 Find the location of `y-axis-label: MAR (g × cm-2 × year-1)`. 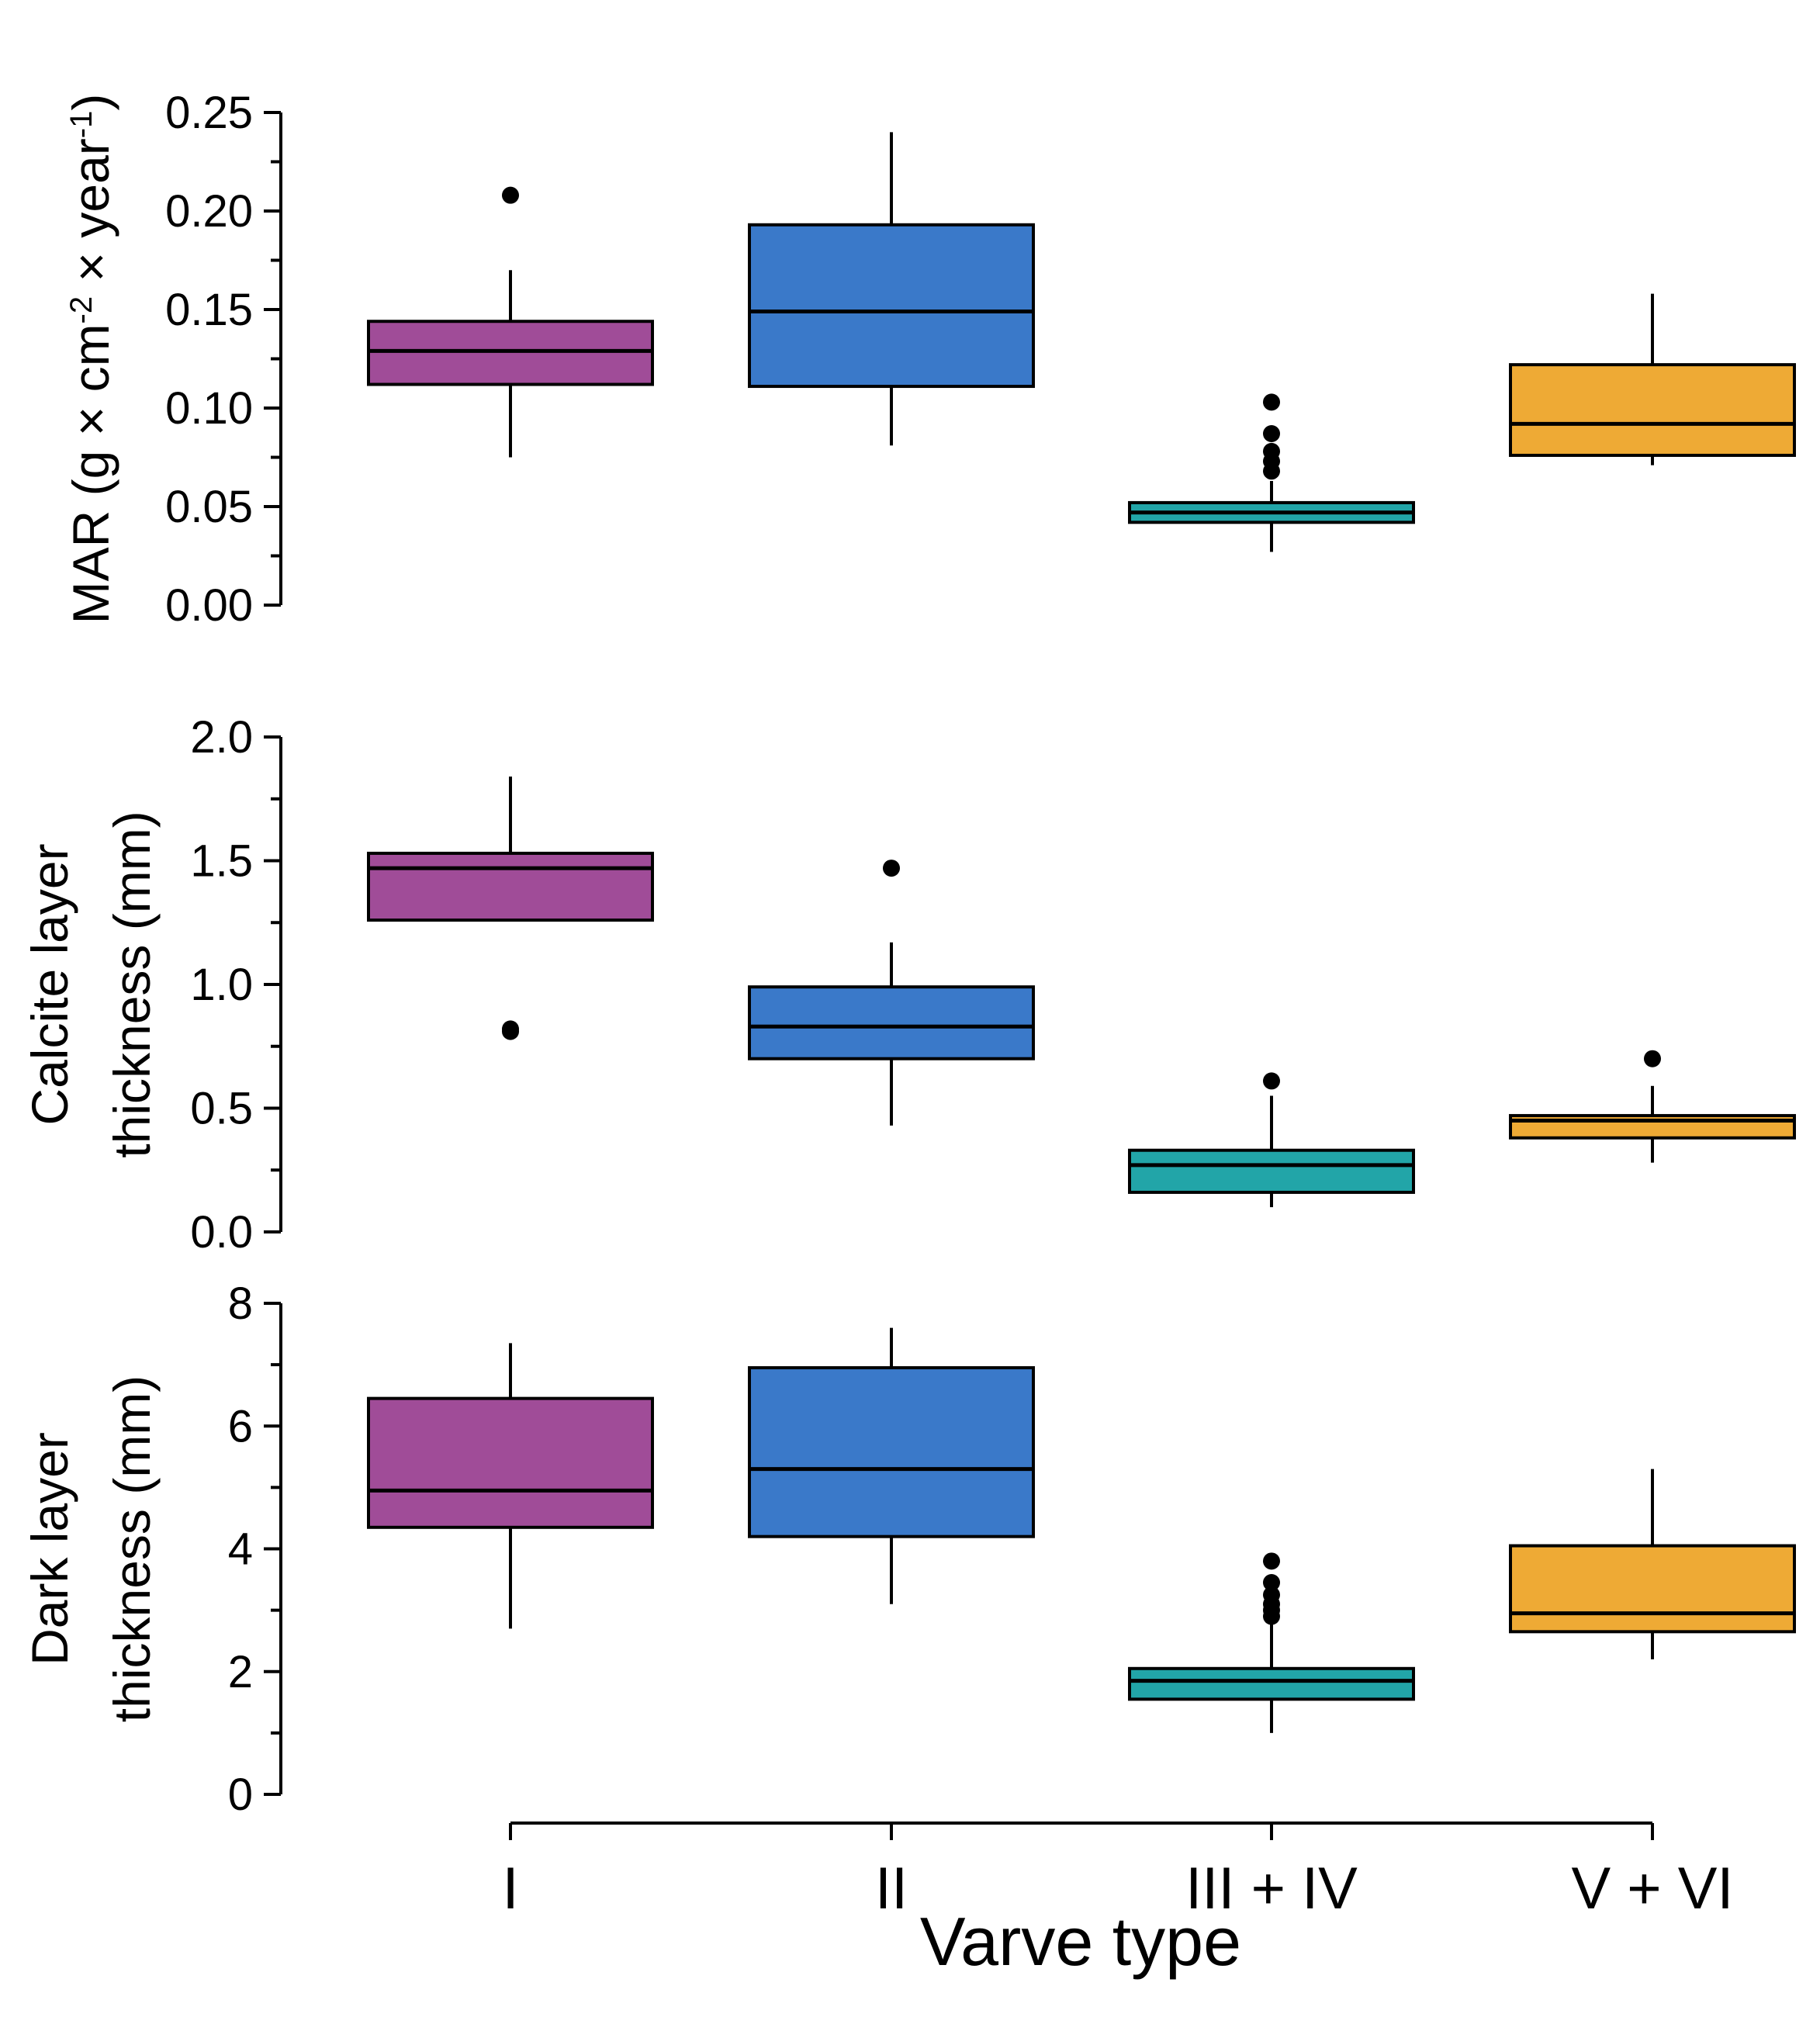

y-axis-label: MAR (g × cm-2 × year-1) is located at coordinates (91, 359).